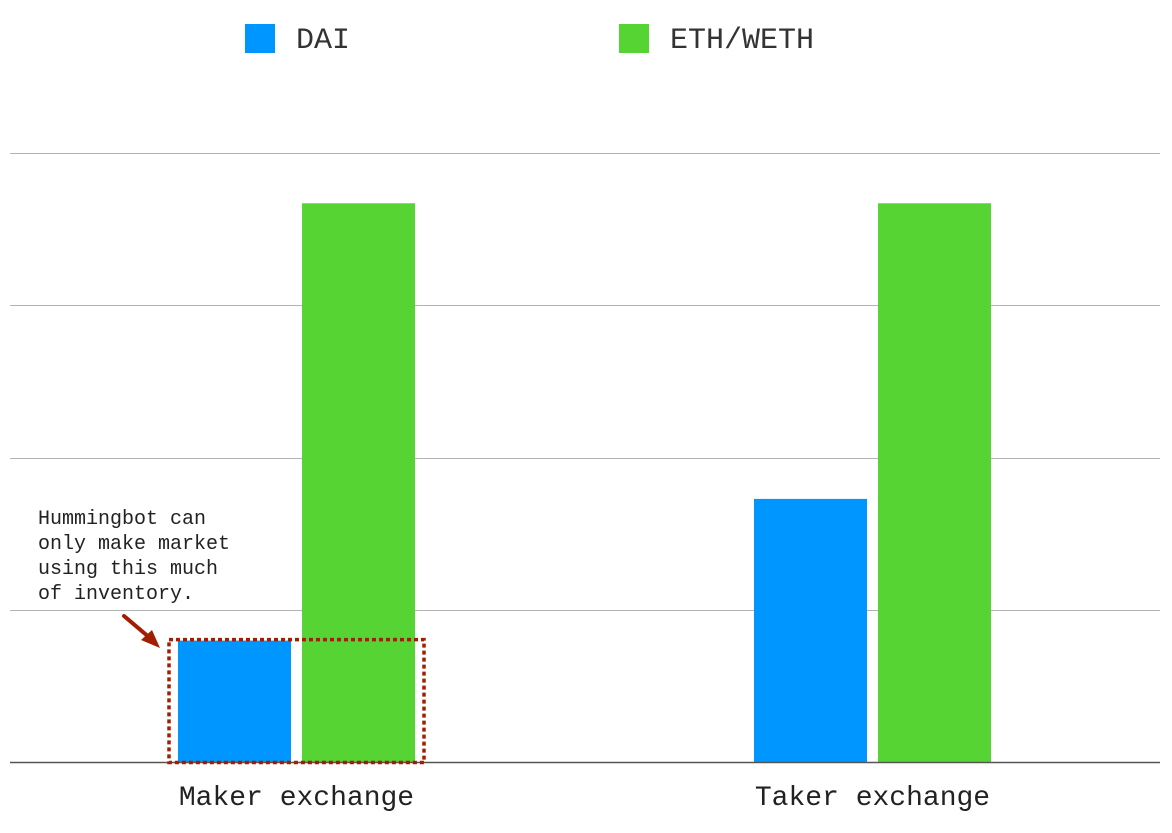 The width and height of the screenshot is (1172, 833). I want to click on bar-dai-taker-exchange, so click(810, 630).